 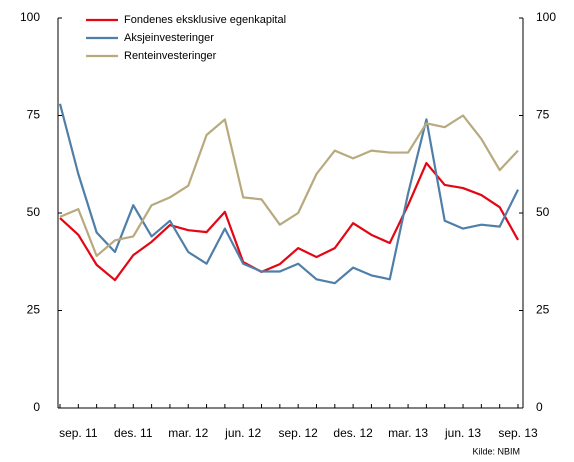 What do you see at coordinates (133, 433) in the screenshot?
I see `x-tick-label: des. 11` at bounding box center [133, 433].